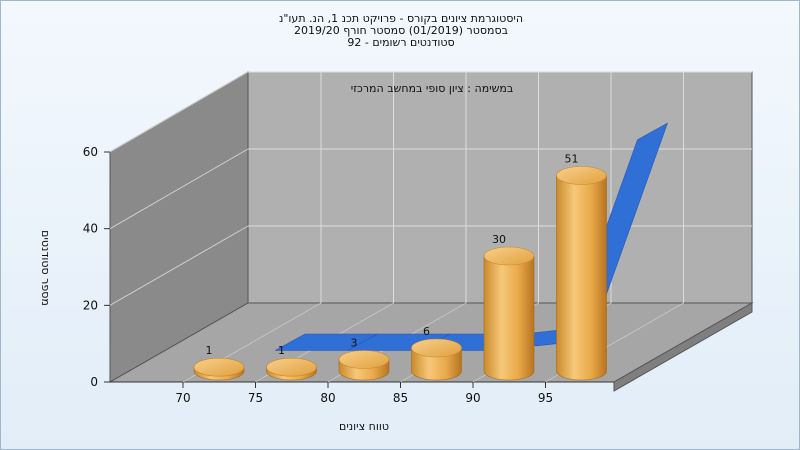 The image size is (800, 450). Describe the element at coordinates (364, 426) in the screenshot. I see `x-axis-label: טווח ציונים` at that location.